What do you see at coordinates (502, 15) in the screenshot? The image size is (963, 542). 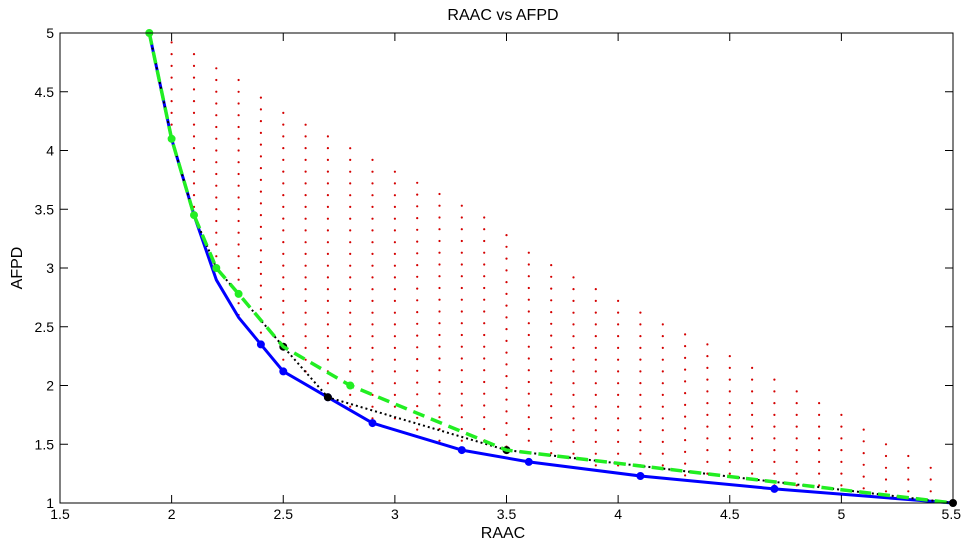 I see `chart-title: RAAC vs AFPD` at bounding box center [502, 15].